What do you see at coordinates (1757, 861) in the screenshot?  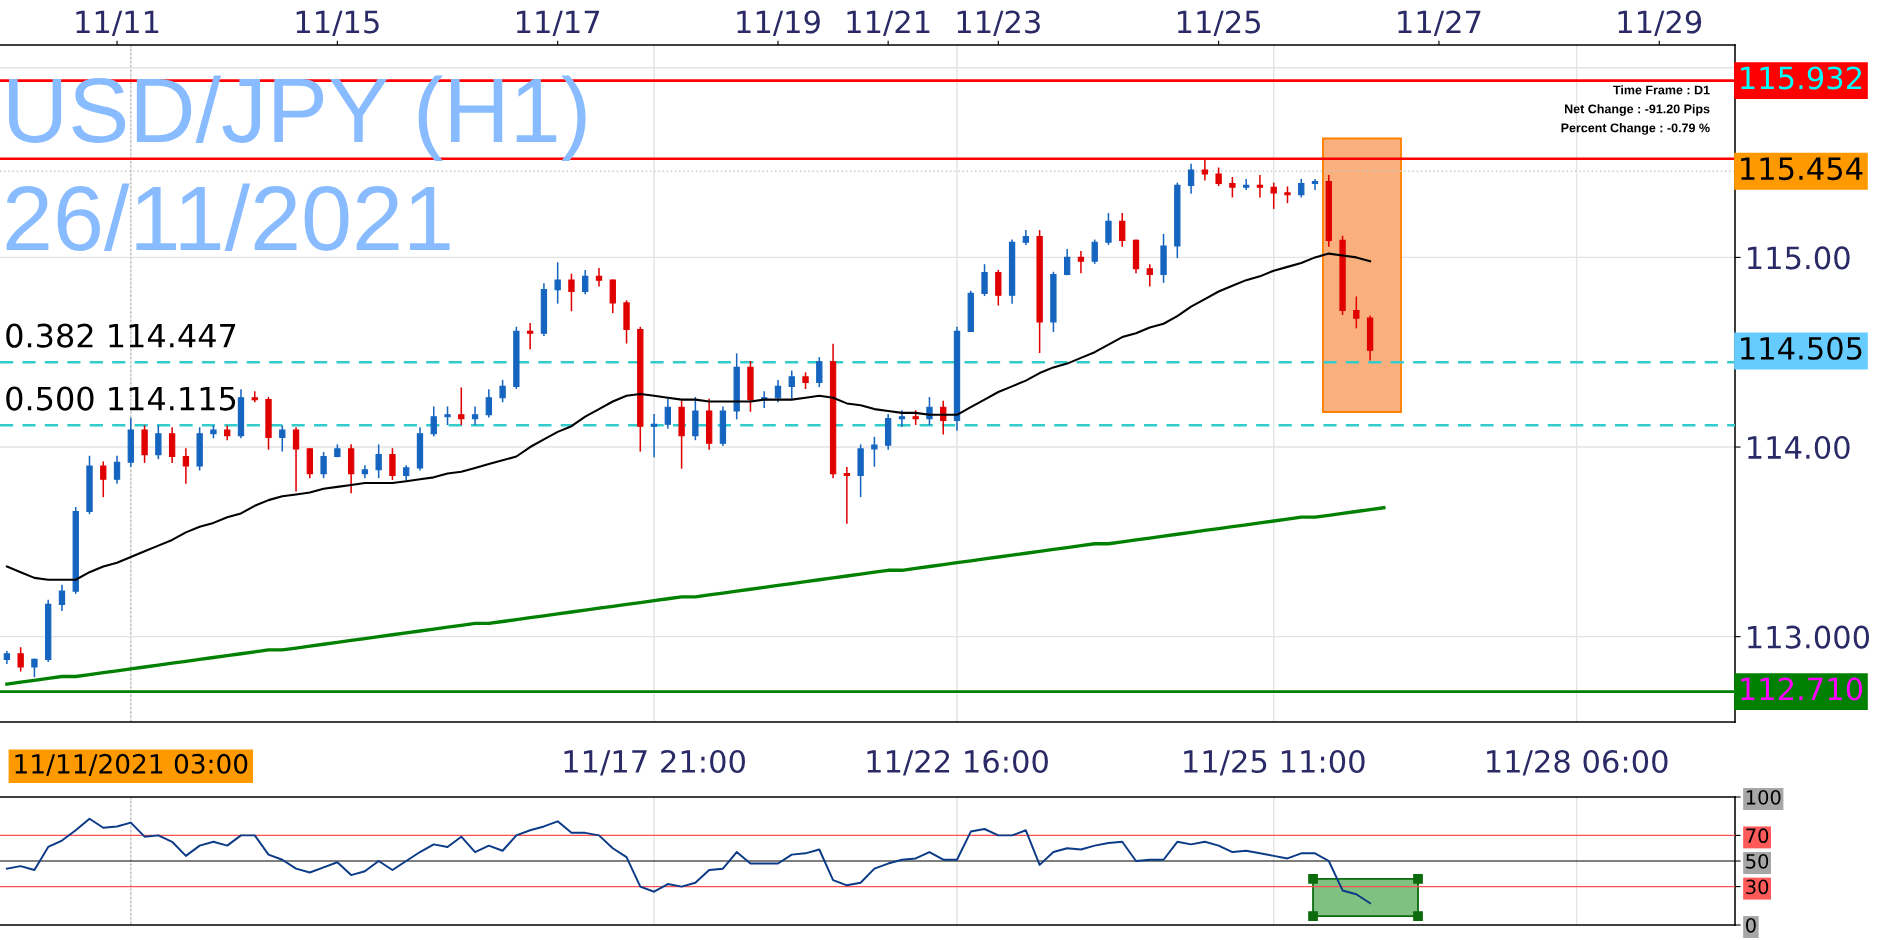 I see `y-tick-label: 50` at bounding box center [1757, 861].